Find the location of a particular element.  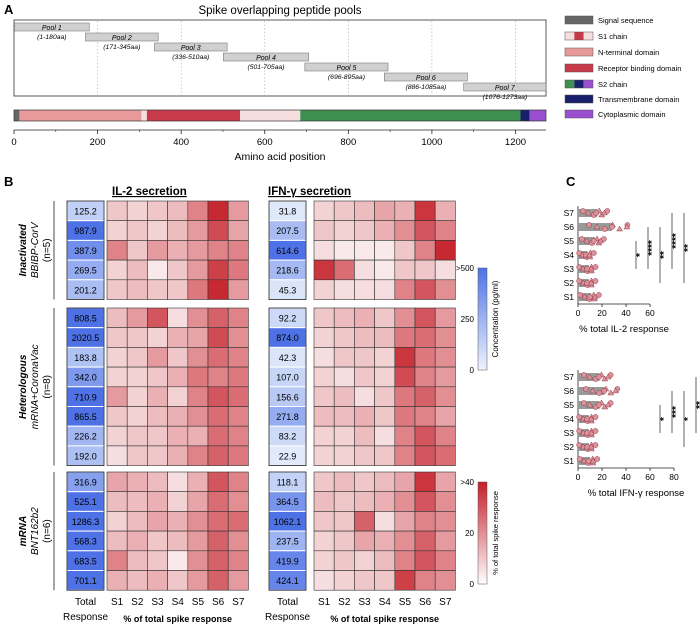

group-label-line: mRNA+CoronaVac is located at coordinates (35, 386).